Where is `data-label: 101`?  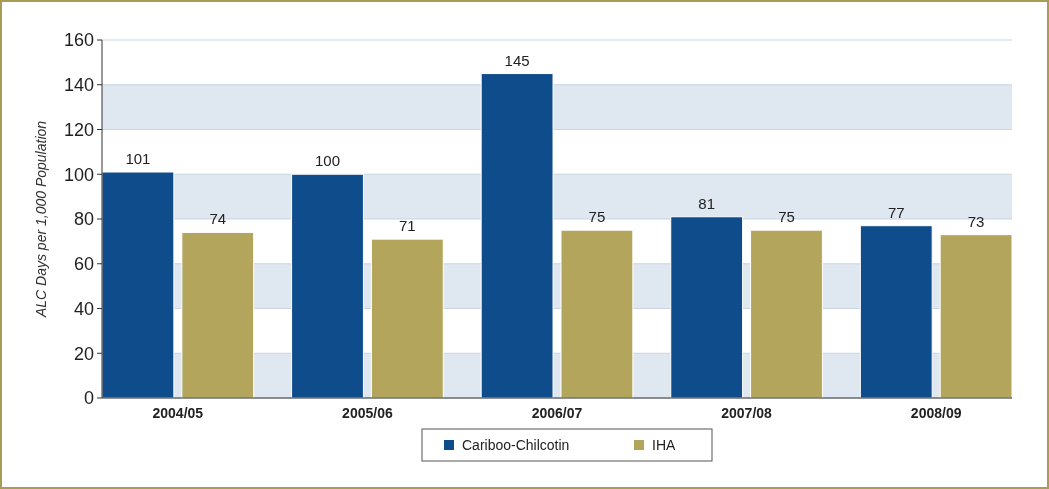 data-label: 101 is located at coordinates (138, 159).